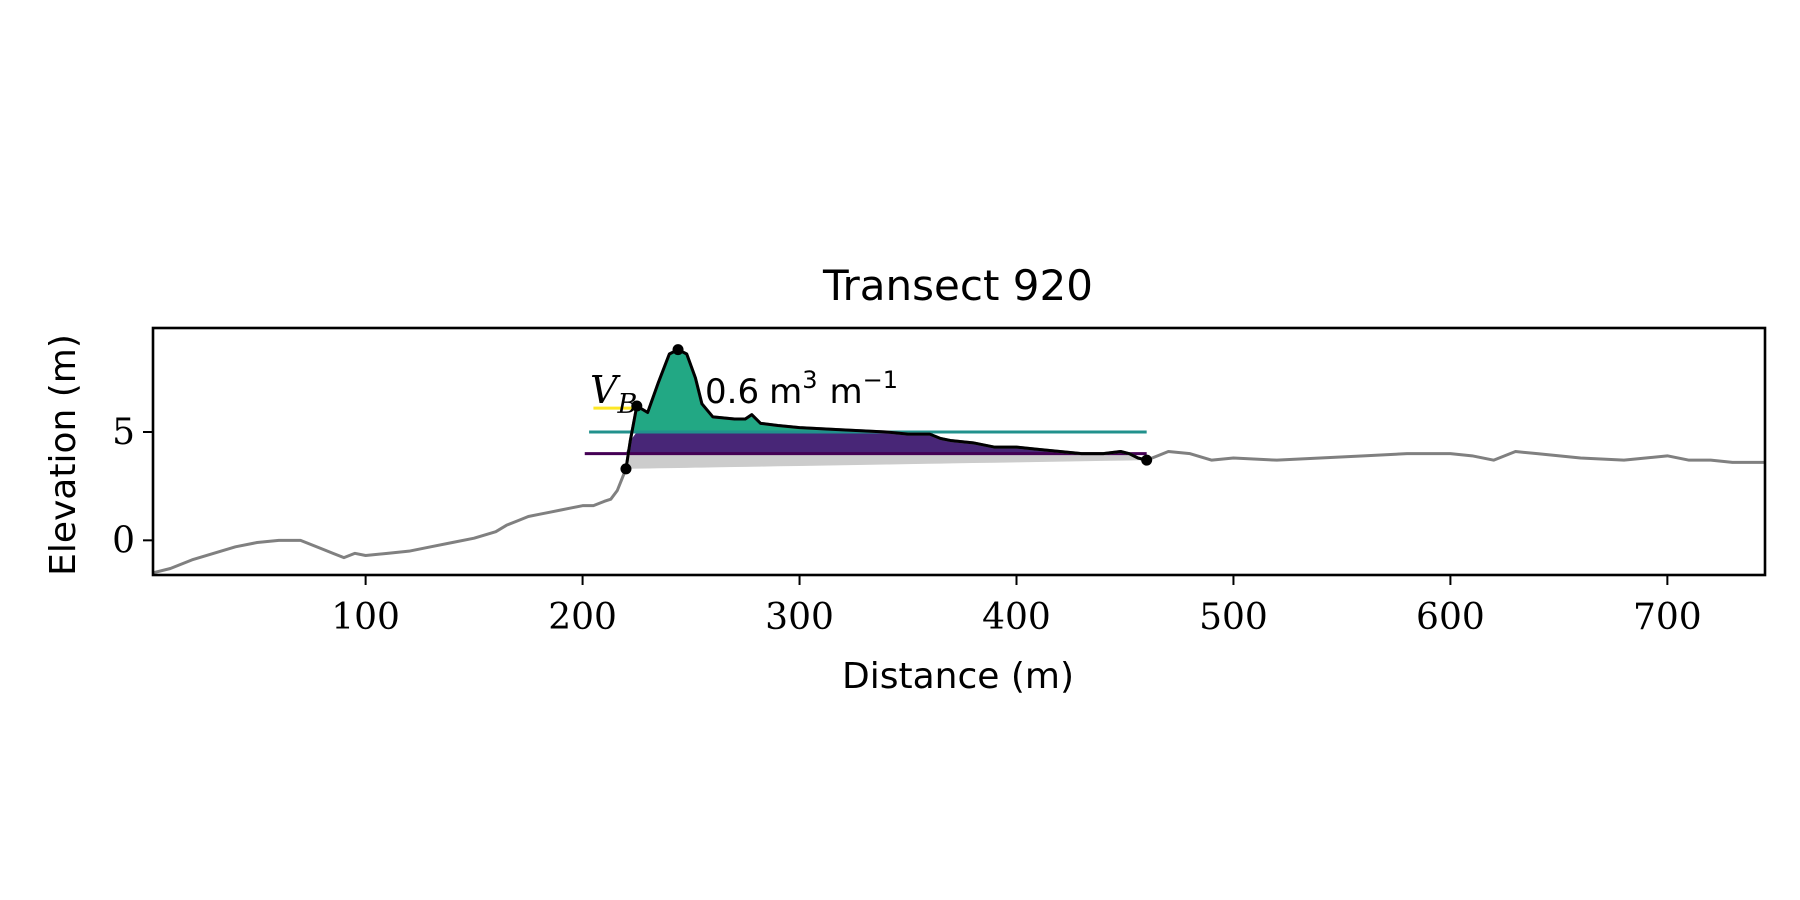 This screenshot has height=900, width=1800. I want to click on dune-volume-fill, so click(886, 390).